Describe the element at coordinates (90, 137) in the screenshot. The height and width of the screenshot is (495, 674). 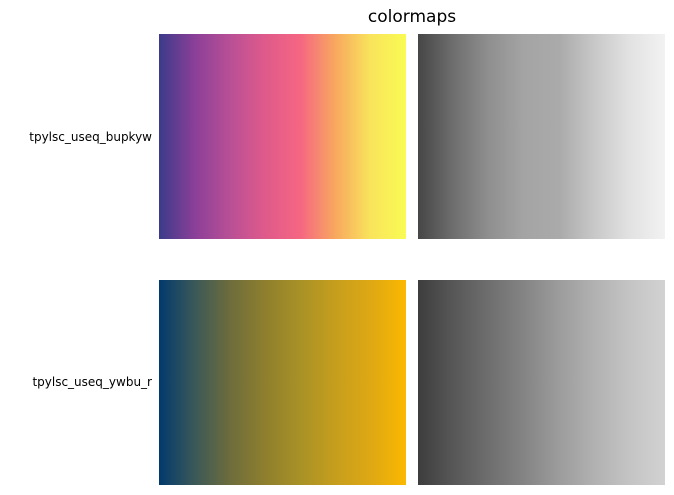
I see `row-label-bupkyw: tpylsc_useq_bupkyw` at that location.